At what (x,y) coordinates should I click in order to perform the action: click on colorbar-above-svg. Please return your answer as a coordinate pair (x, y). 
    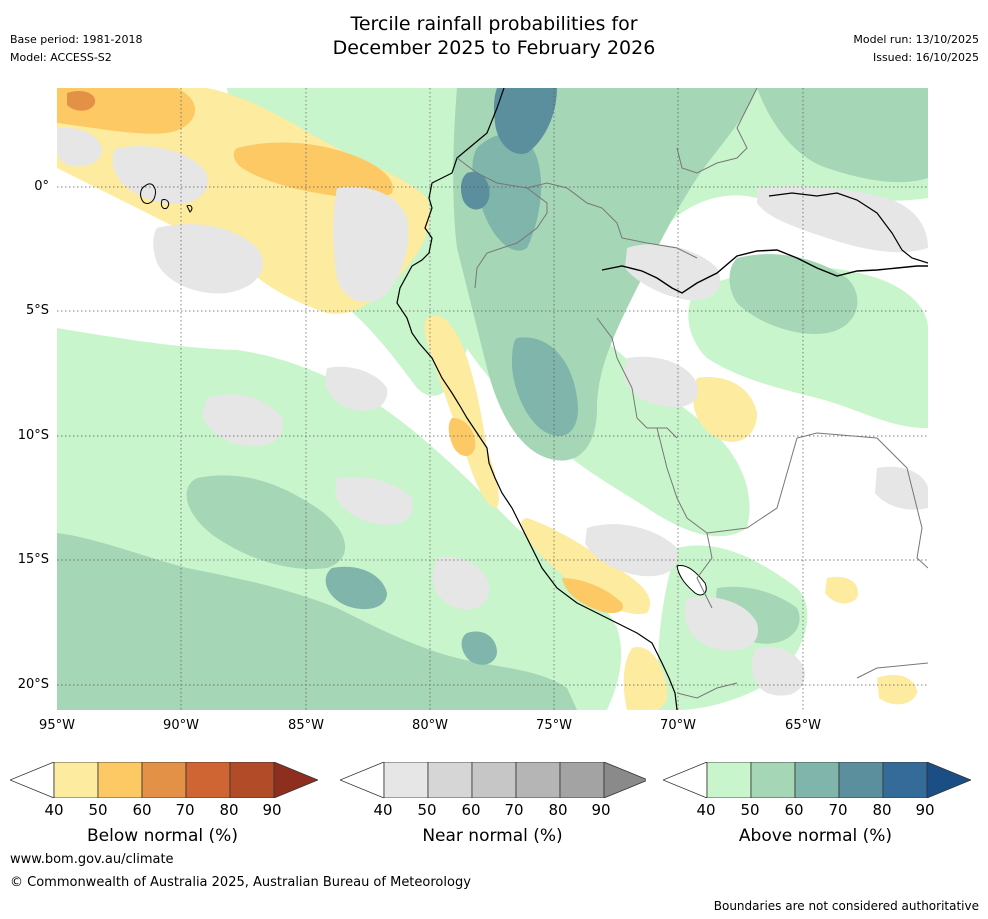
    Looking at the image, I should click on (817, 780).